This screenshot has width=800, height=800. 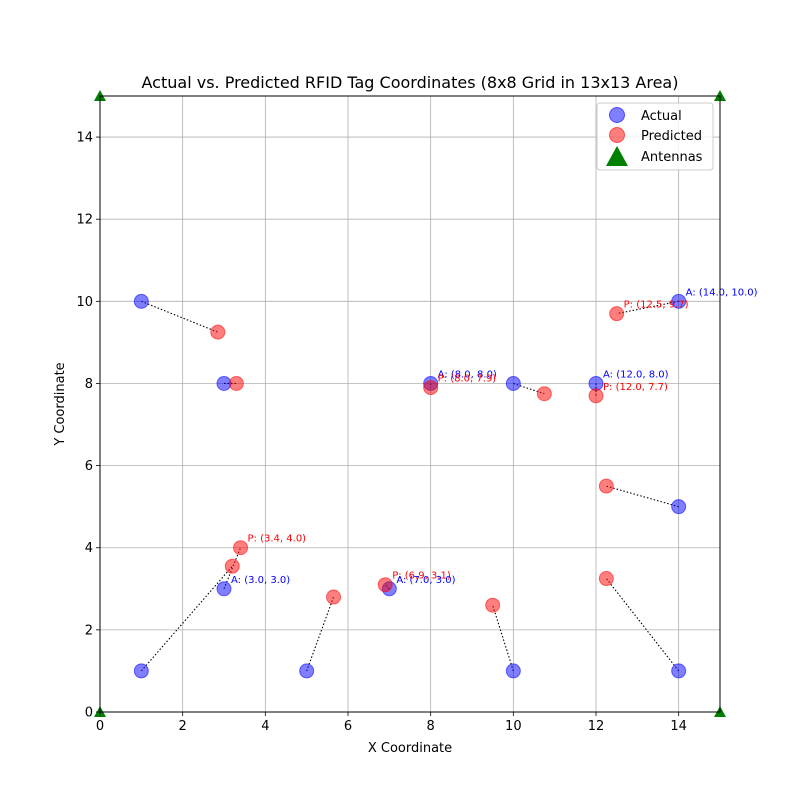 I want to click on y-tick-label: 0, so click(x=89, y=713).